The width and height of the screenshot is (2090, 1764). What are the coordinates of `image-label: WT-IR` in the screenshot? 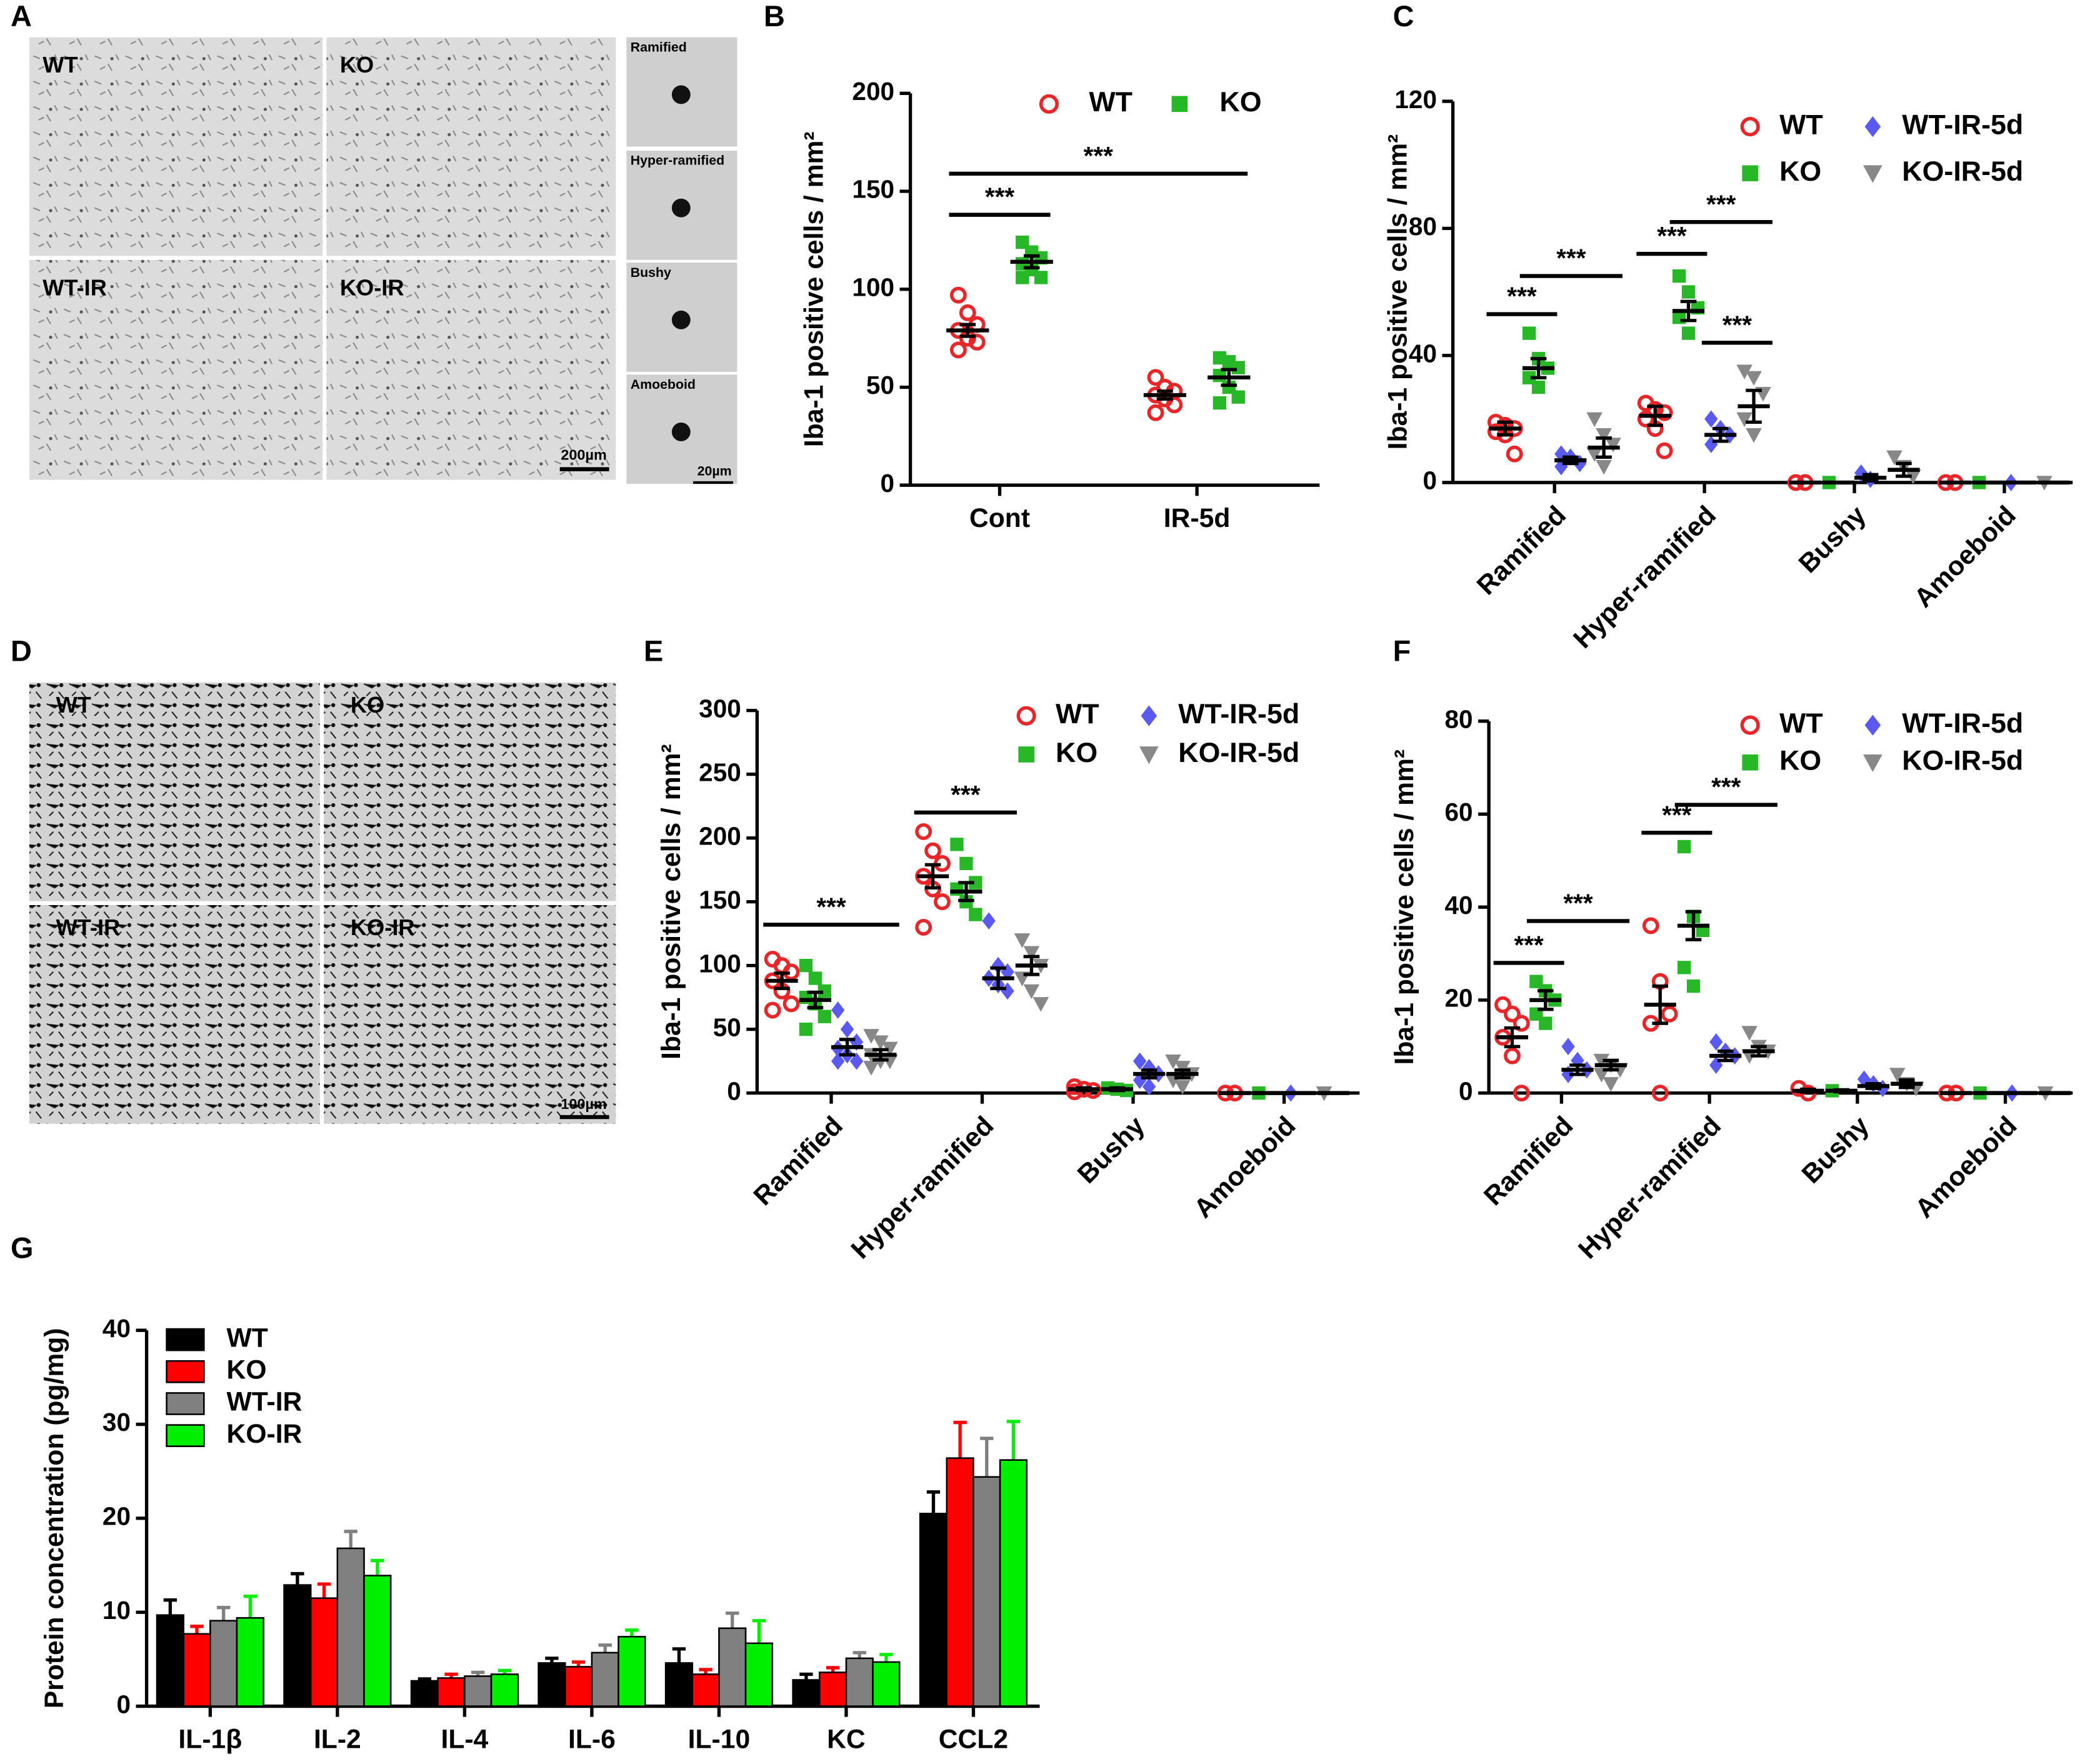 It's located at (74, 287).